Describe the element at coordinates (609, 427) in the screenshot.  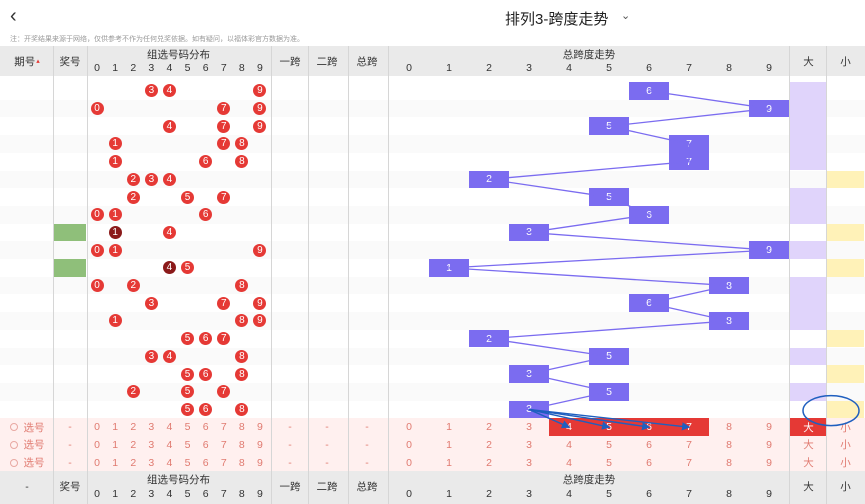
I see `picked-trend-digit: 5` at that location.